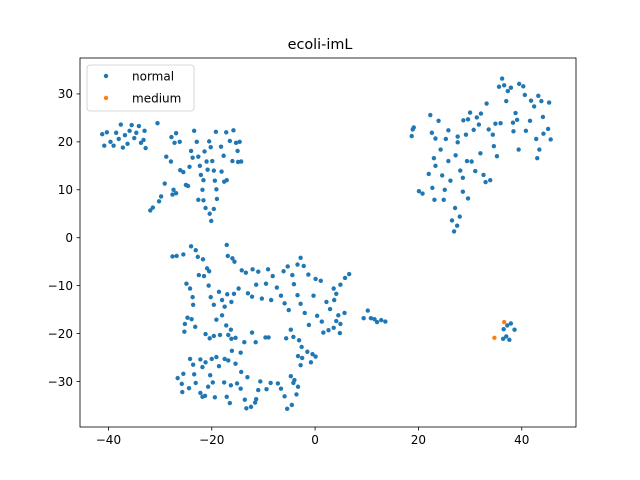 Image resolution: width=640 pixels, height=480 pixels. What do you see at coordinates (153, 77) in the screenshot?
I see `legend-label-normal: normal` at bounding box center [153, 77].